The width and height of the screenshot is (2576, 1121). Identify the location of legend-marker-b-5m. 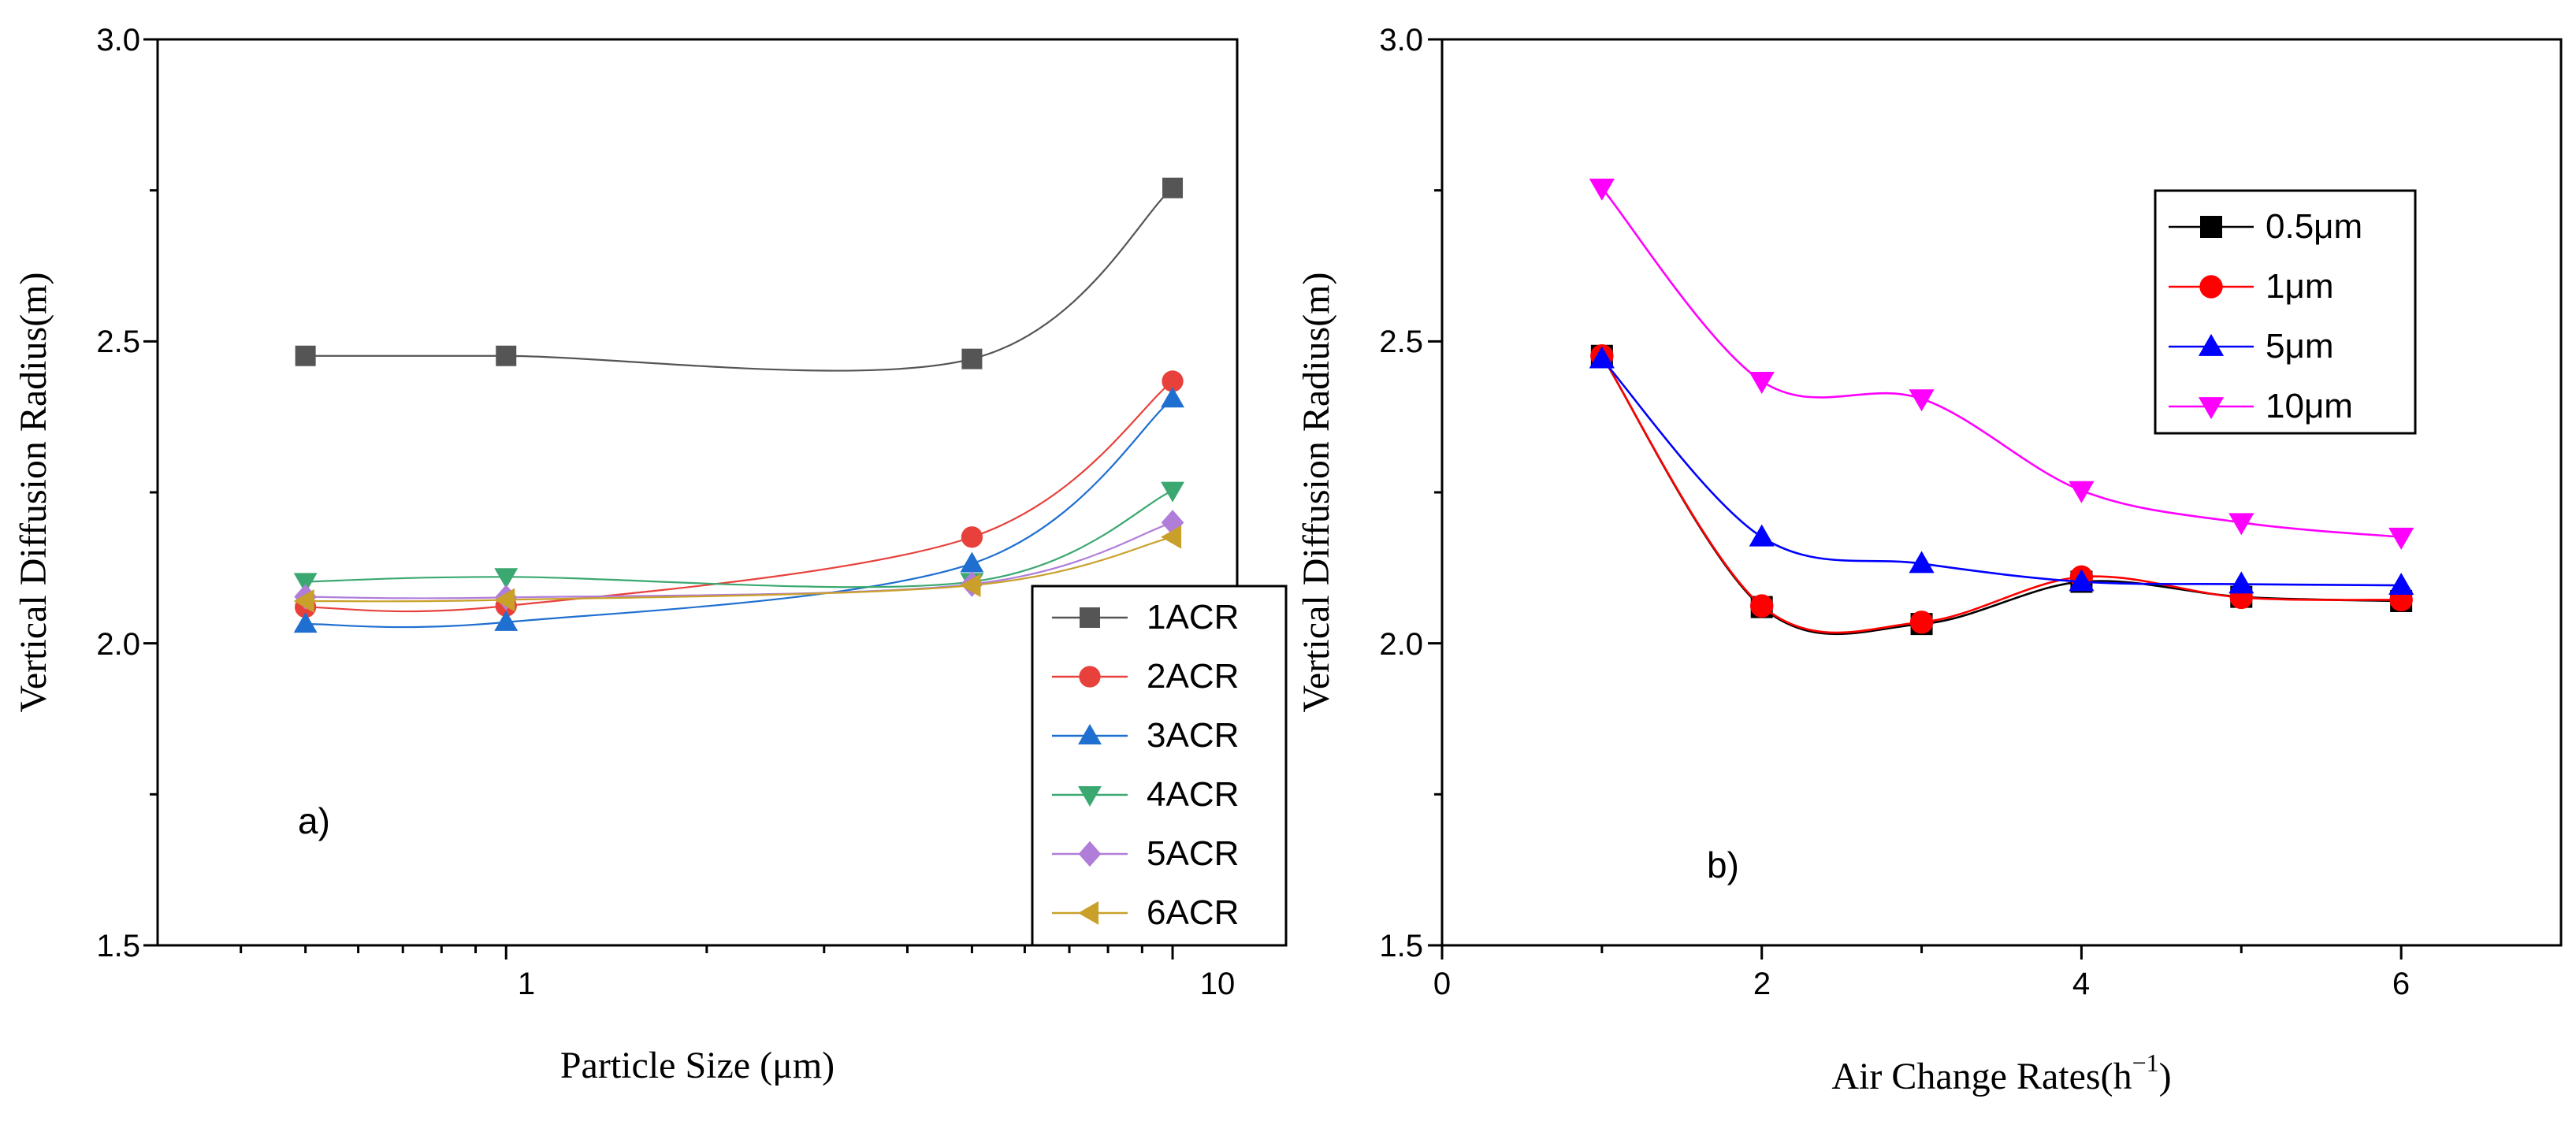
(2211, 345).